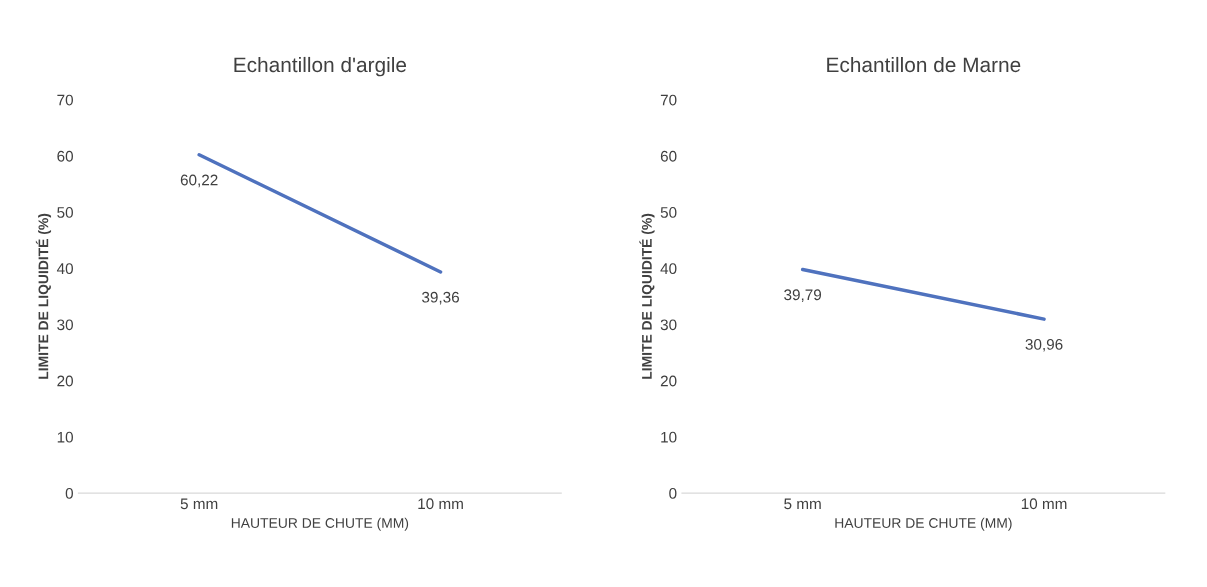  I want to click on data-label: 60,22, so click(199, 181).